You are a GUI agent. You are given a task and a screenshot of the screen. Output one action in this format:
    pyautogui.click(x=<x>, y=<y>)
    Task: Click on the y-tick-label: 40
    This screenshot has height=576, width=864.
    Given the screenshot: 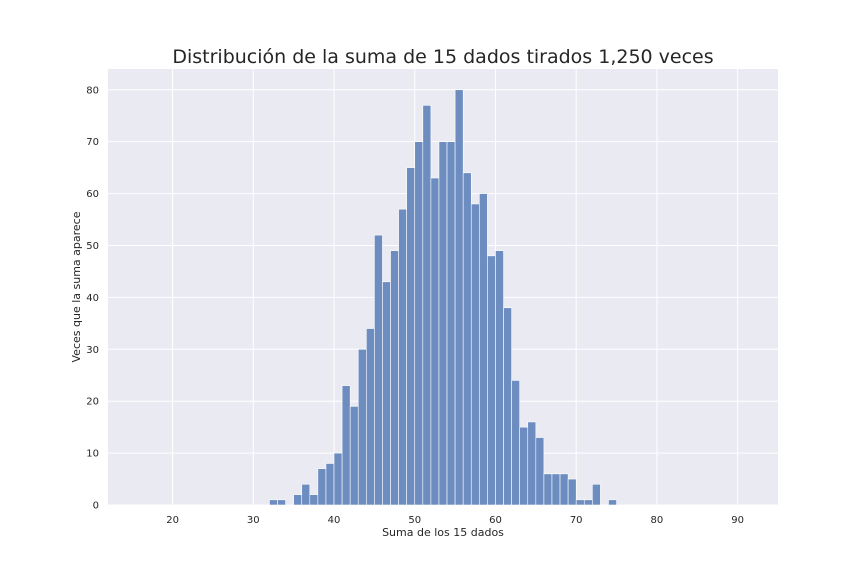 What is the action you would take?
    pyautogui.click(x=92, y=298)
    